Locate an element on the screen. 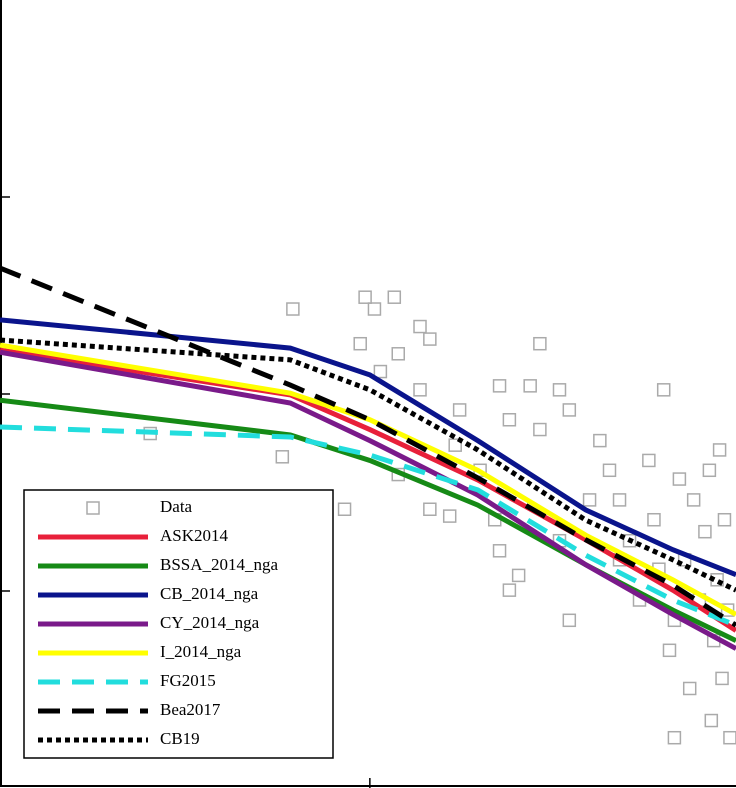 This screenshot has height=788, width=736. legend-label: ASK2014 is located at coordinates (194, 535).